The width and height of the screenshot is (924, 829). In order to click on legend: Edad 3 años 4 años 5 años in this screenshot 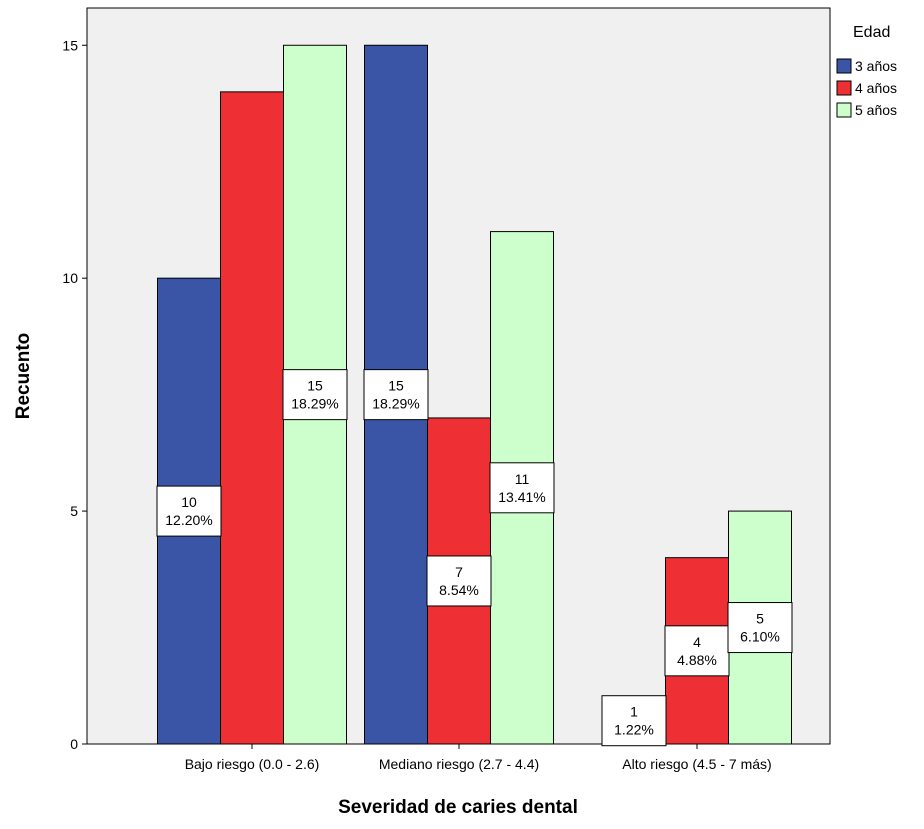, I will do `click(866, 71)`.